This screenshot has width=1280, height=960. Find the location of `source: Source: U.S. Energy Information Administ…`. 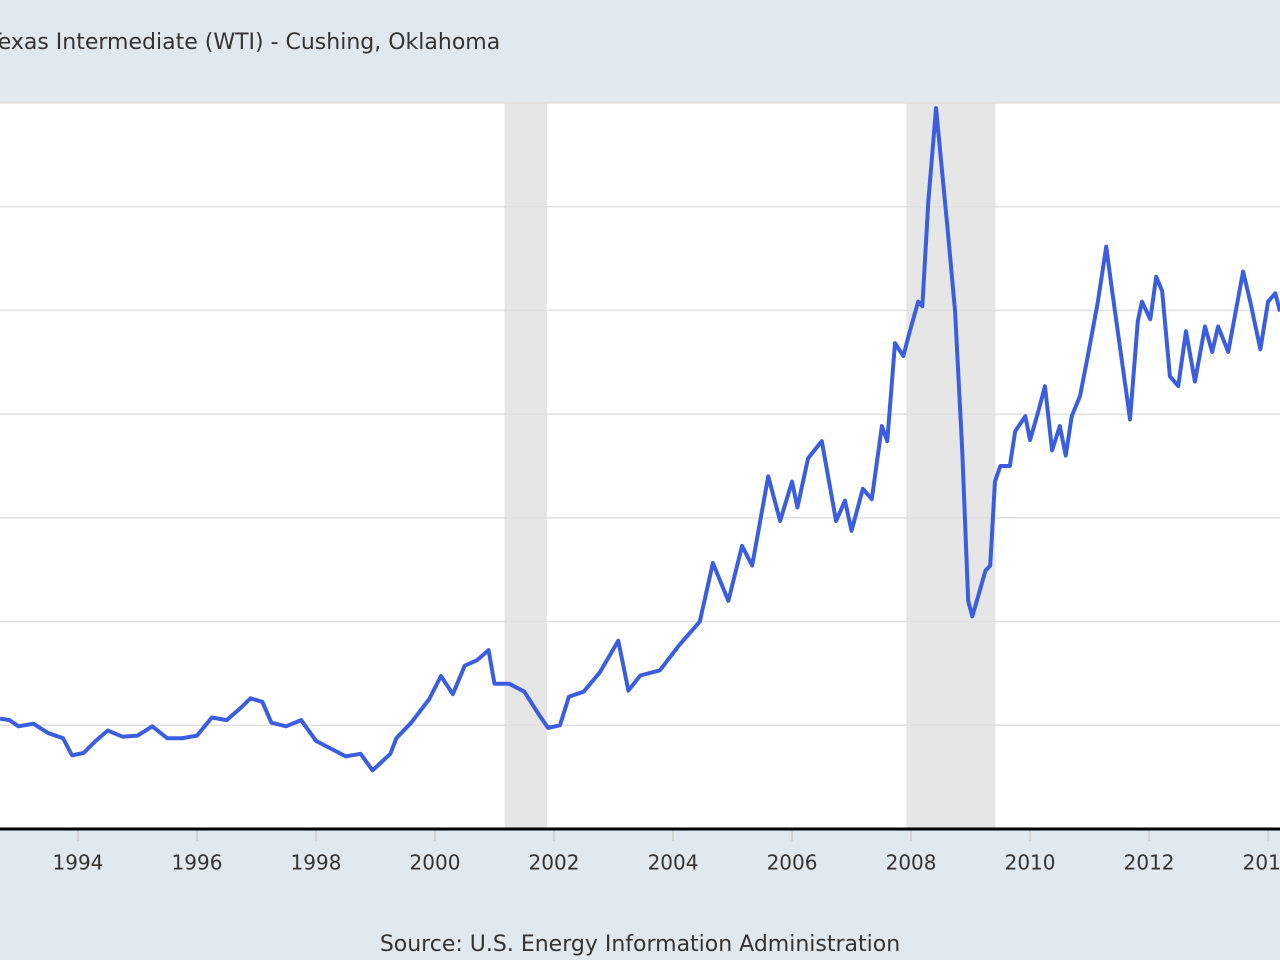

source: Source: U.S. Energy Information Administ… is located at coordinates (640, 944).